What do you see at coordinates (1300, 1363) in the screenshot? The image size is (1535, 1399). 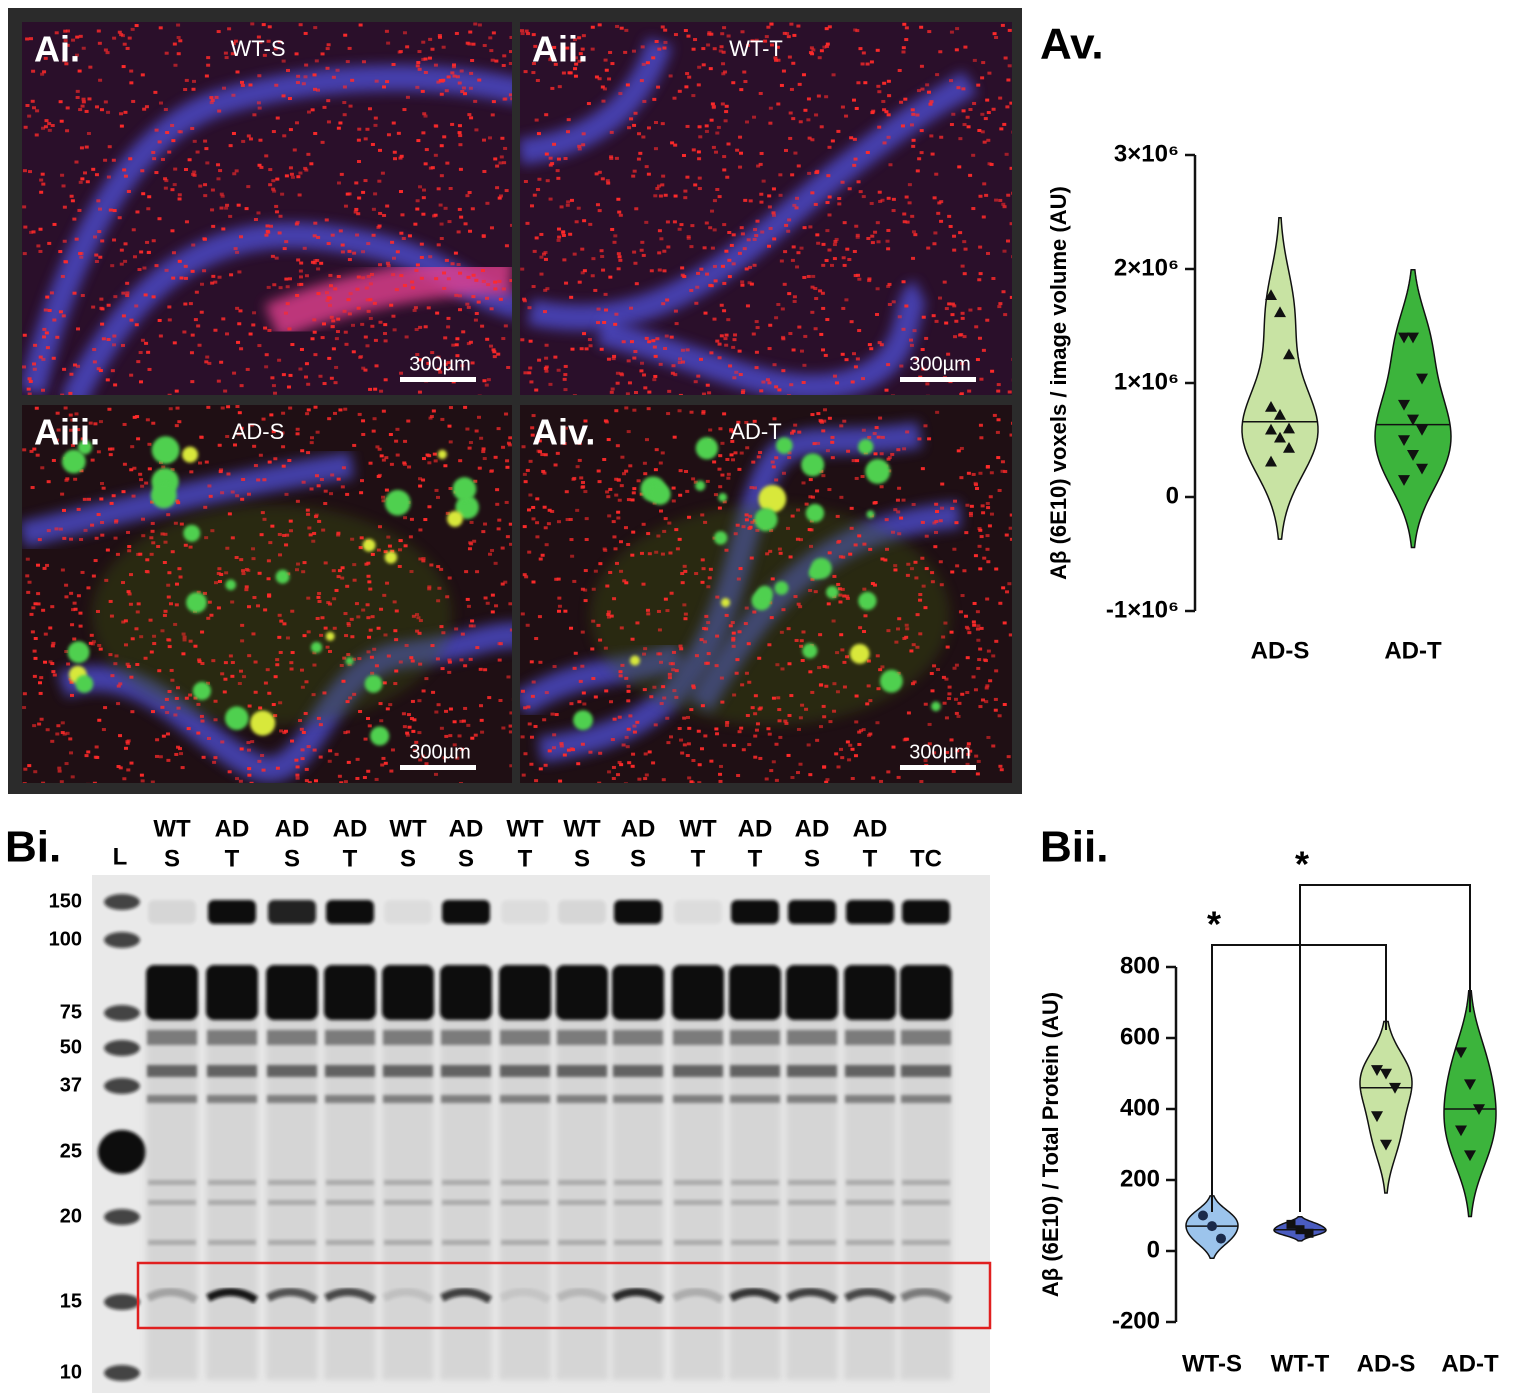 I see `x-tick-label: WT-T` at bounding box center [1300, 1363].